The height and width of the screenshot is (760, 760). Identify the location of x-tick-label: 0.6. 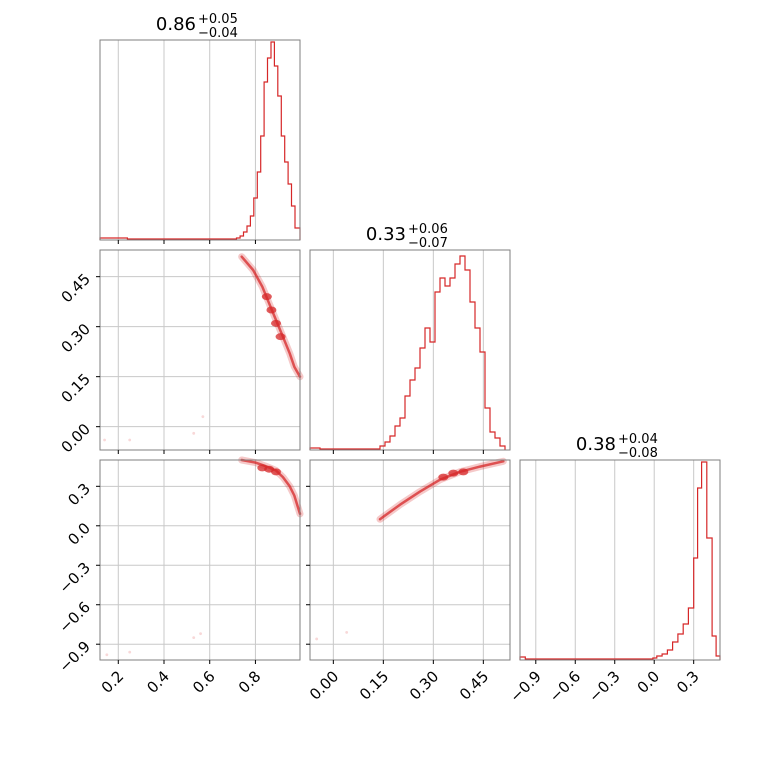
(204, 682).